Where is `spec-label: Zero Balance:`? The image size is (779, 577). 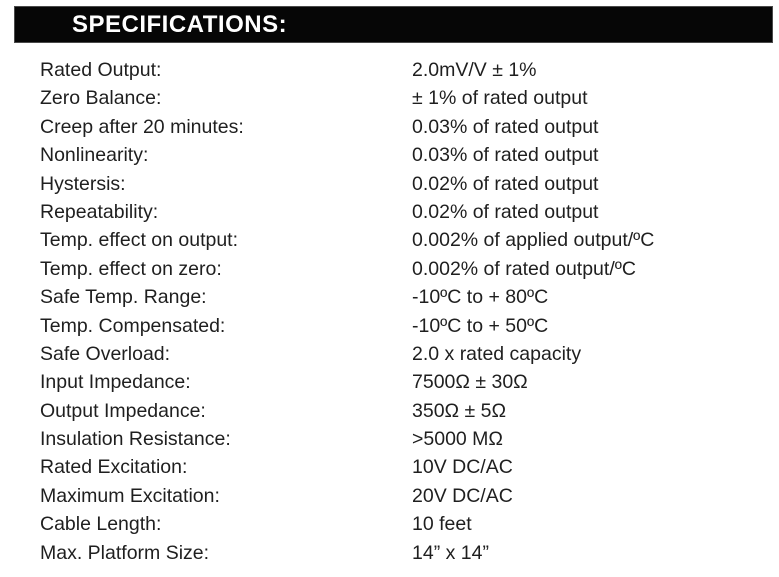 spec-label: Zero Balance: is located at coordinates (101, 98).